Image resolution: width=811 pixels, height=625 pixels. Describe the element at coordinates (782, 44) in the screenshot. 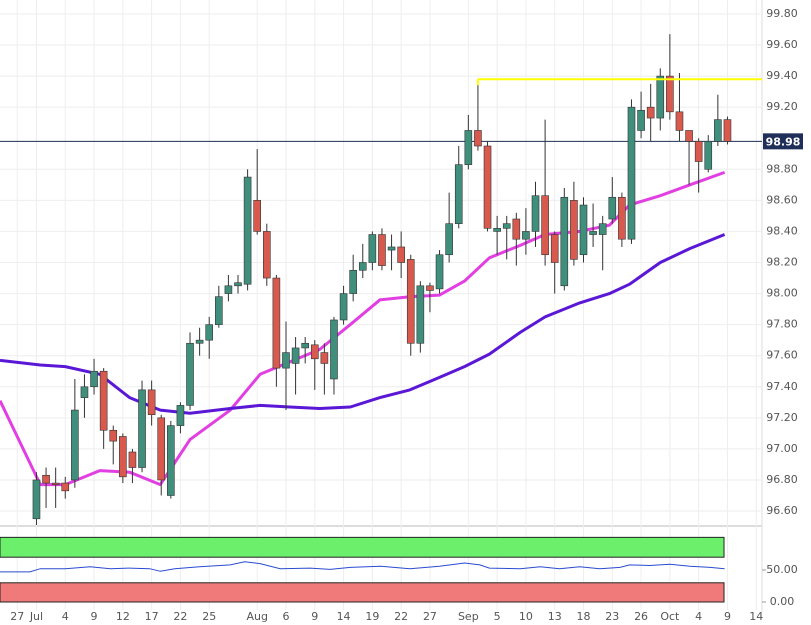

I see `y-tick-label: 99.60` at that location.